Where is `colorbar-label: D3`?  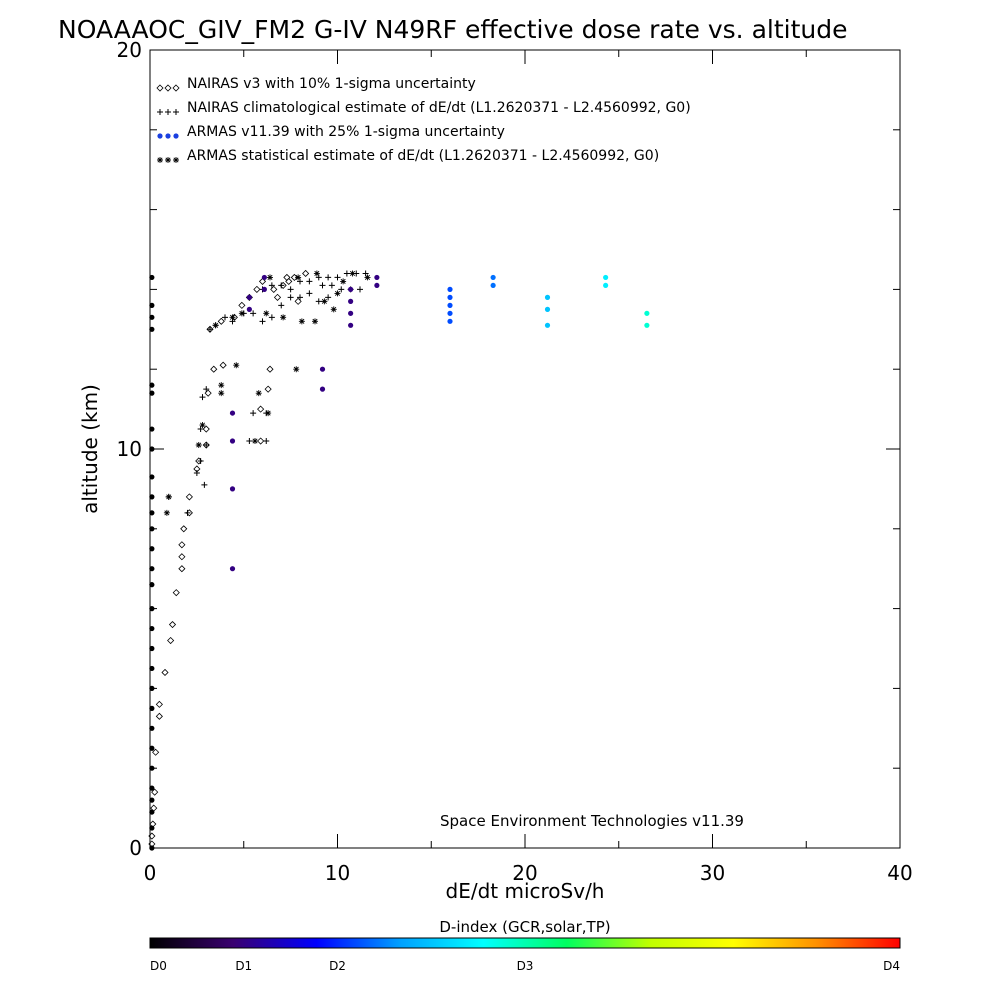
colorbar-label: D3 is located at coordinates (525, 966).